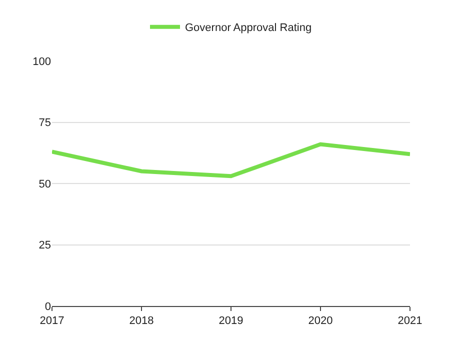 Image resolution: width=450 pixels, height=346 pixels. I want to click on x-tick-label: 2021, so click(410, 321).